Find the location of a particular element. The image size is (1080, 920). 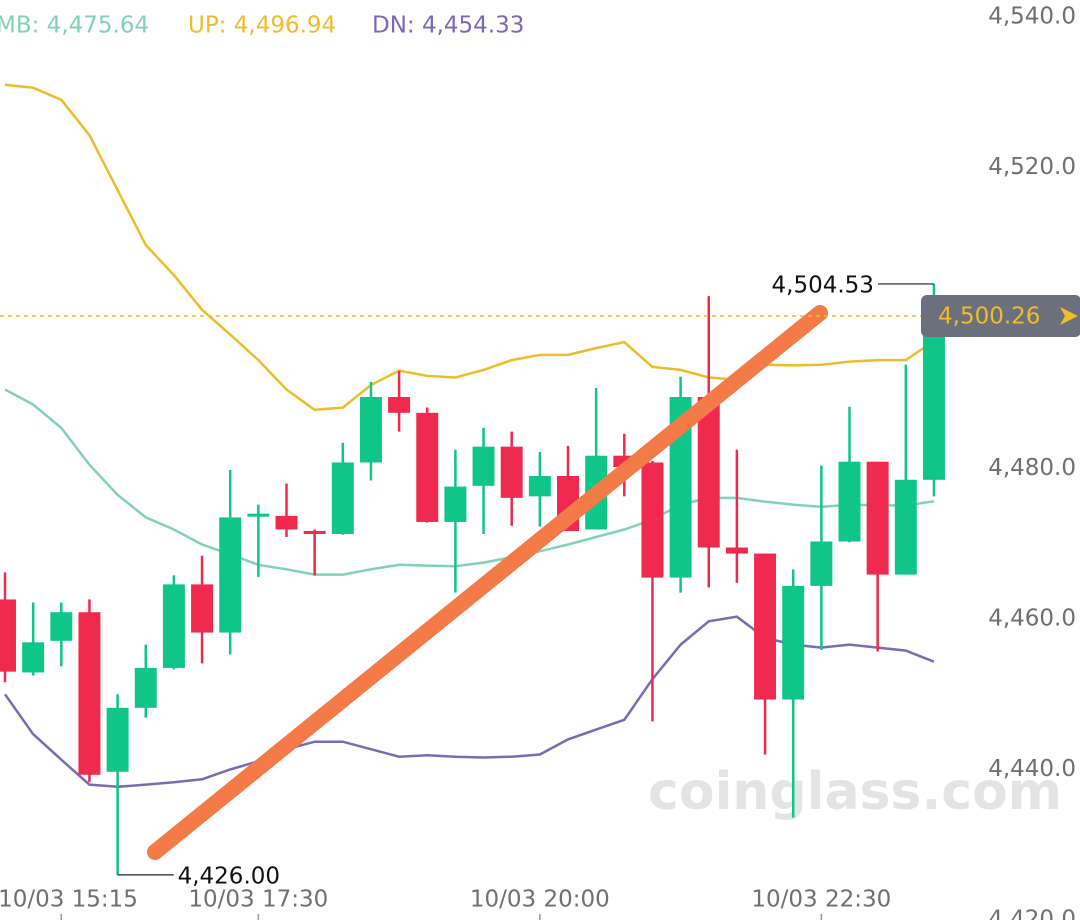

legend-entry: DN: 4,454.33 is located at coordinates (448, 26).